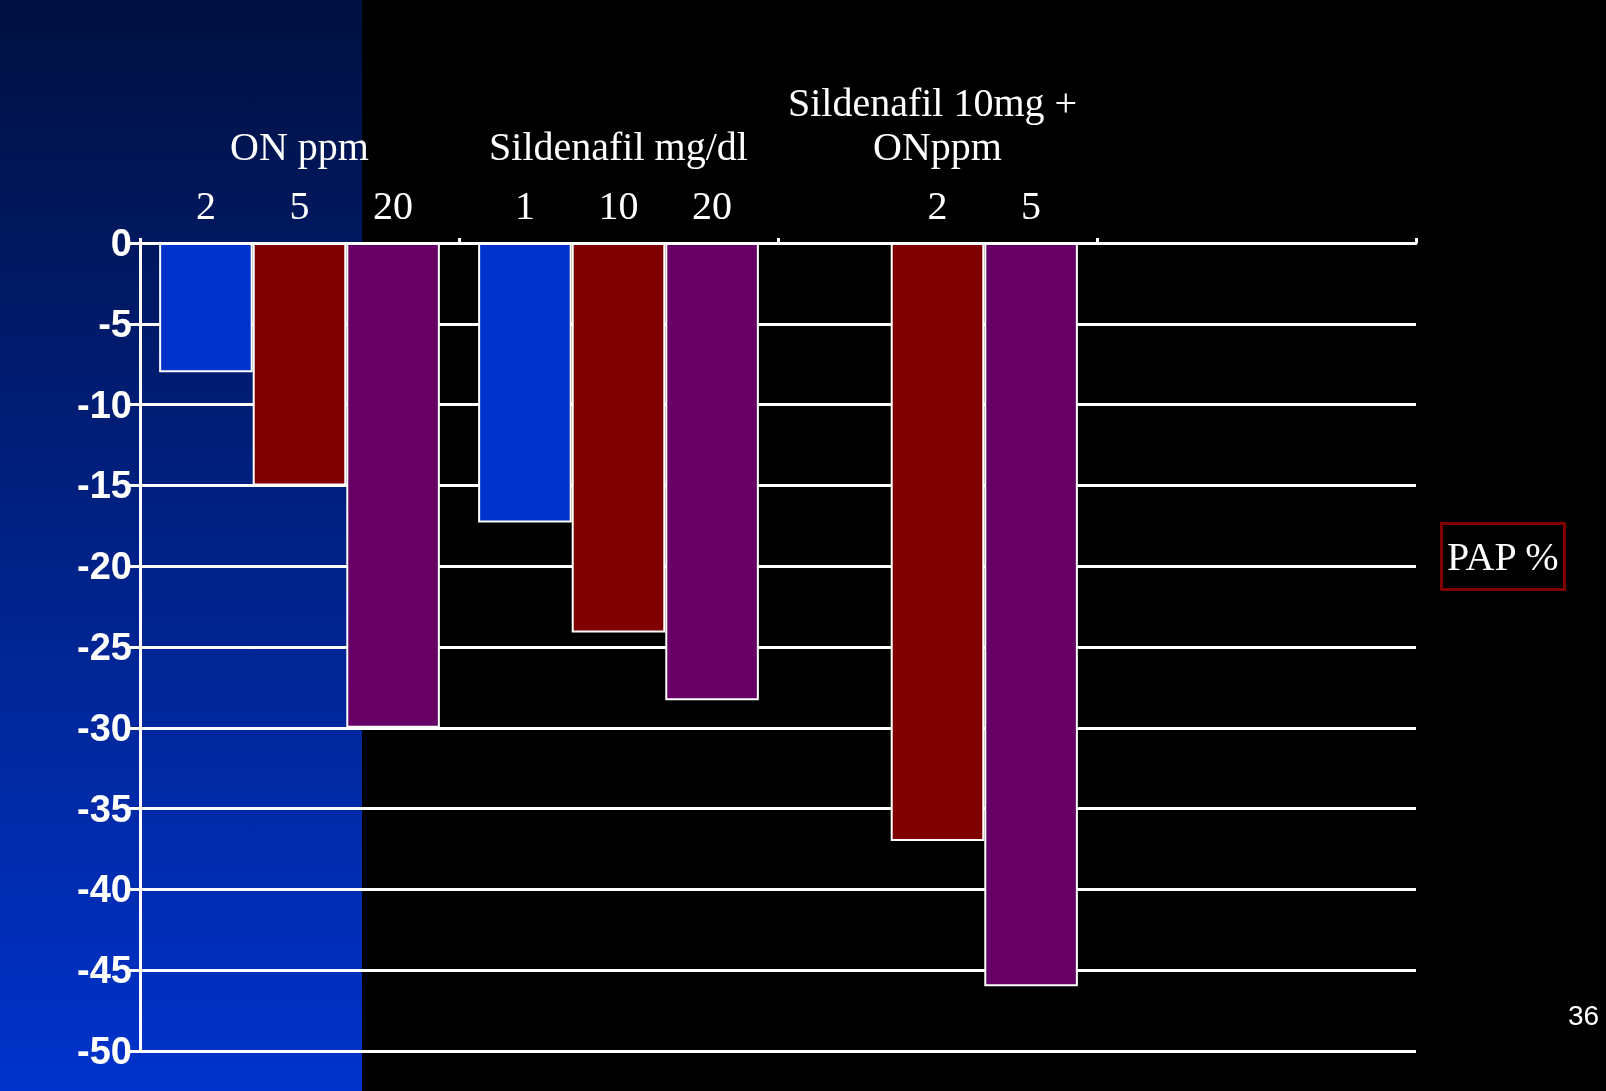 Image resolution: width=1606 pixels, height=1091 pixels. Describe the element at coordinates (1584, 1016) in the screenshot. I see `text: 36` at that location.